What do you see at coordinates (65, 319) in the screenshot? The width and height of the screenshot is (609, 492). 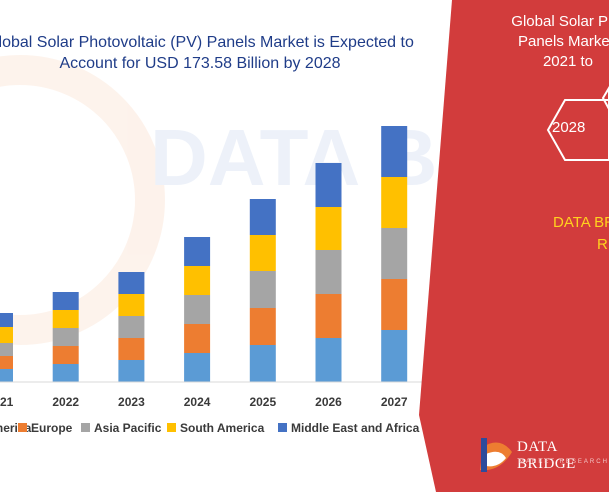 I see `bar-2022-south-america` at bounding box center [65, 319].